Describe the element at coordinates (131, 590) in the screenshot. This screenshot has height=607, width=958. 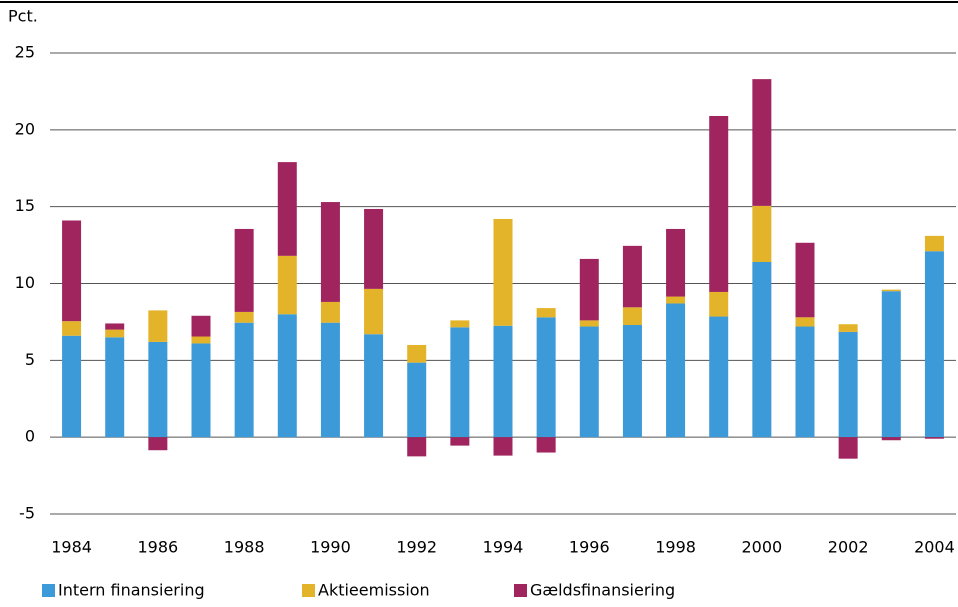
I see `legend-label: Intern finansiering` at that location.